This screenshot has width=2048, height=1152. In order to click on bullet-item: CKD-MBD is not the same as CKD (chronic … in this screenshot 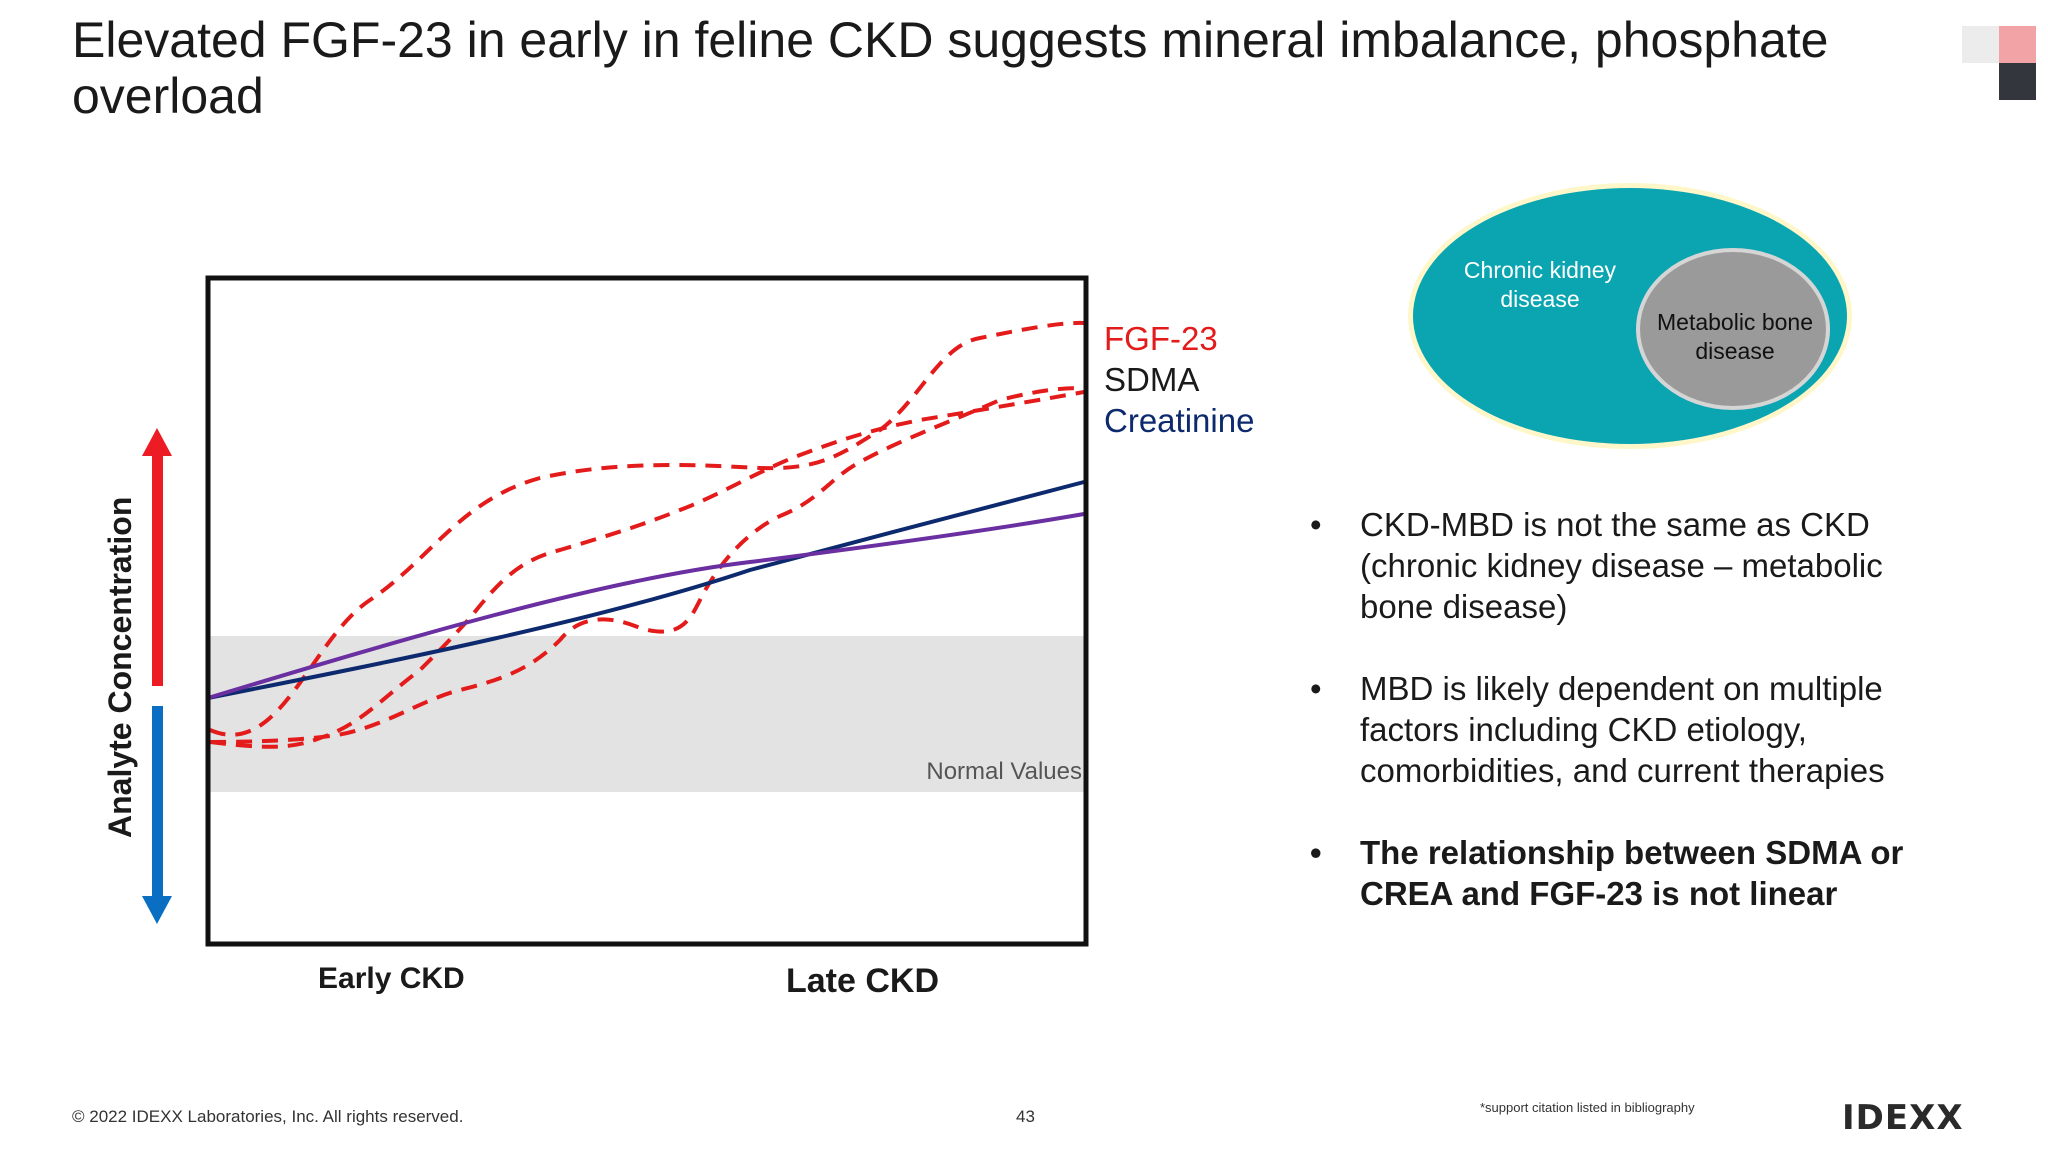, I will do `click(1630, 565)`.